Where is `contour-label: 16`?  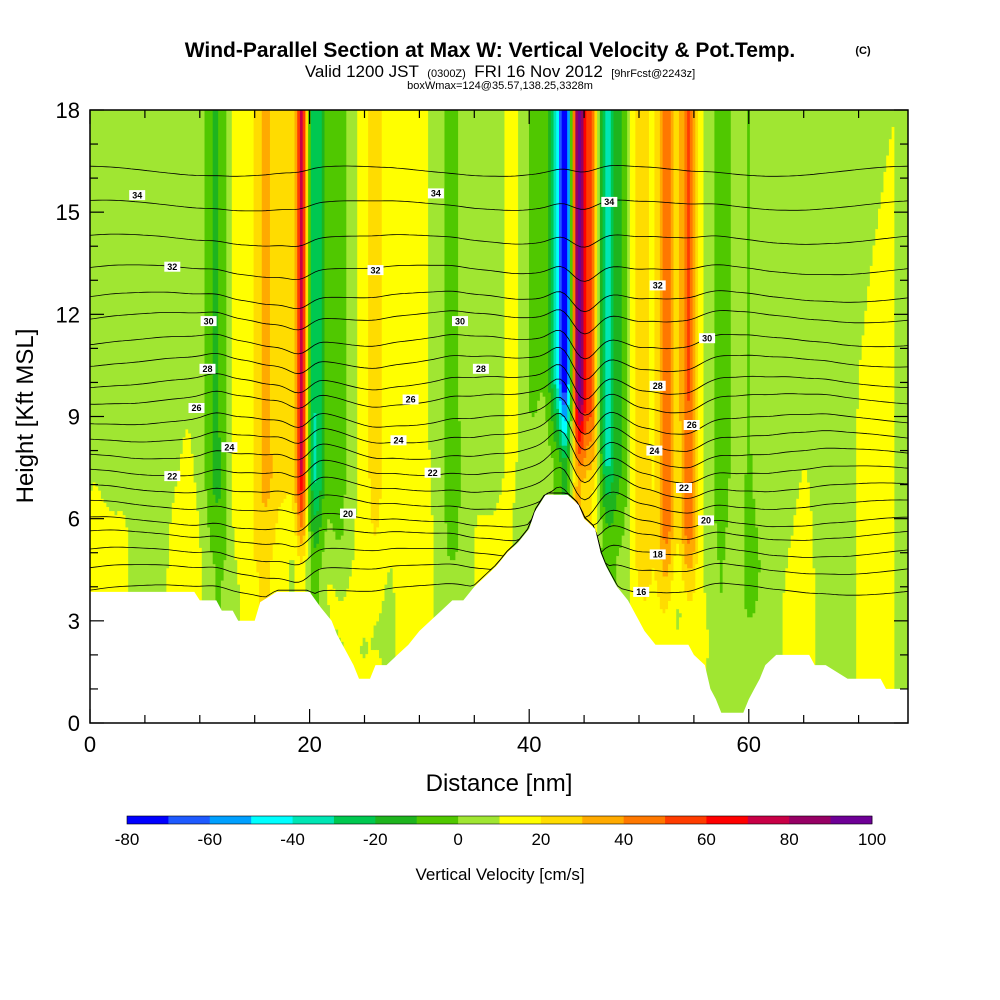 contour-label: 16 is located at coordinates (641, 591).